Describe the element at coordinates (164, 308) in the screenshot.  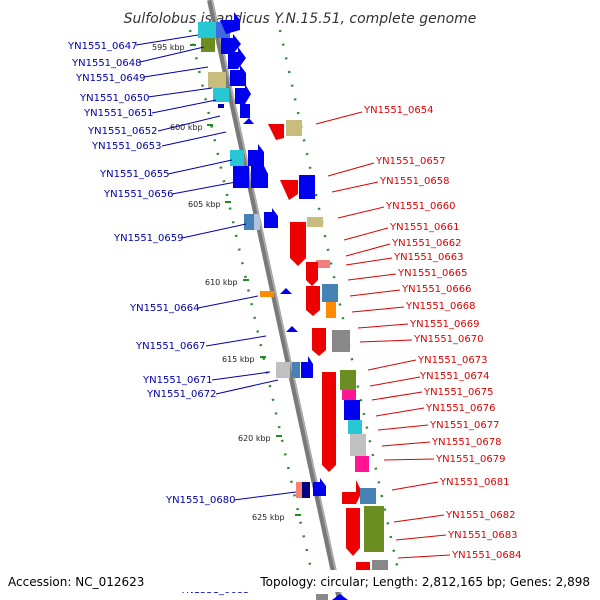
I see `left-label: YN1551_0664` at that location.